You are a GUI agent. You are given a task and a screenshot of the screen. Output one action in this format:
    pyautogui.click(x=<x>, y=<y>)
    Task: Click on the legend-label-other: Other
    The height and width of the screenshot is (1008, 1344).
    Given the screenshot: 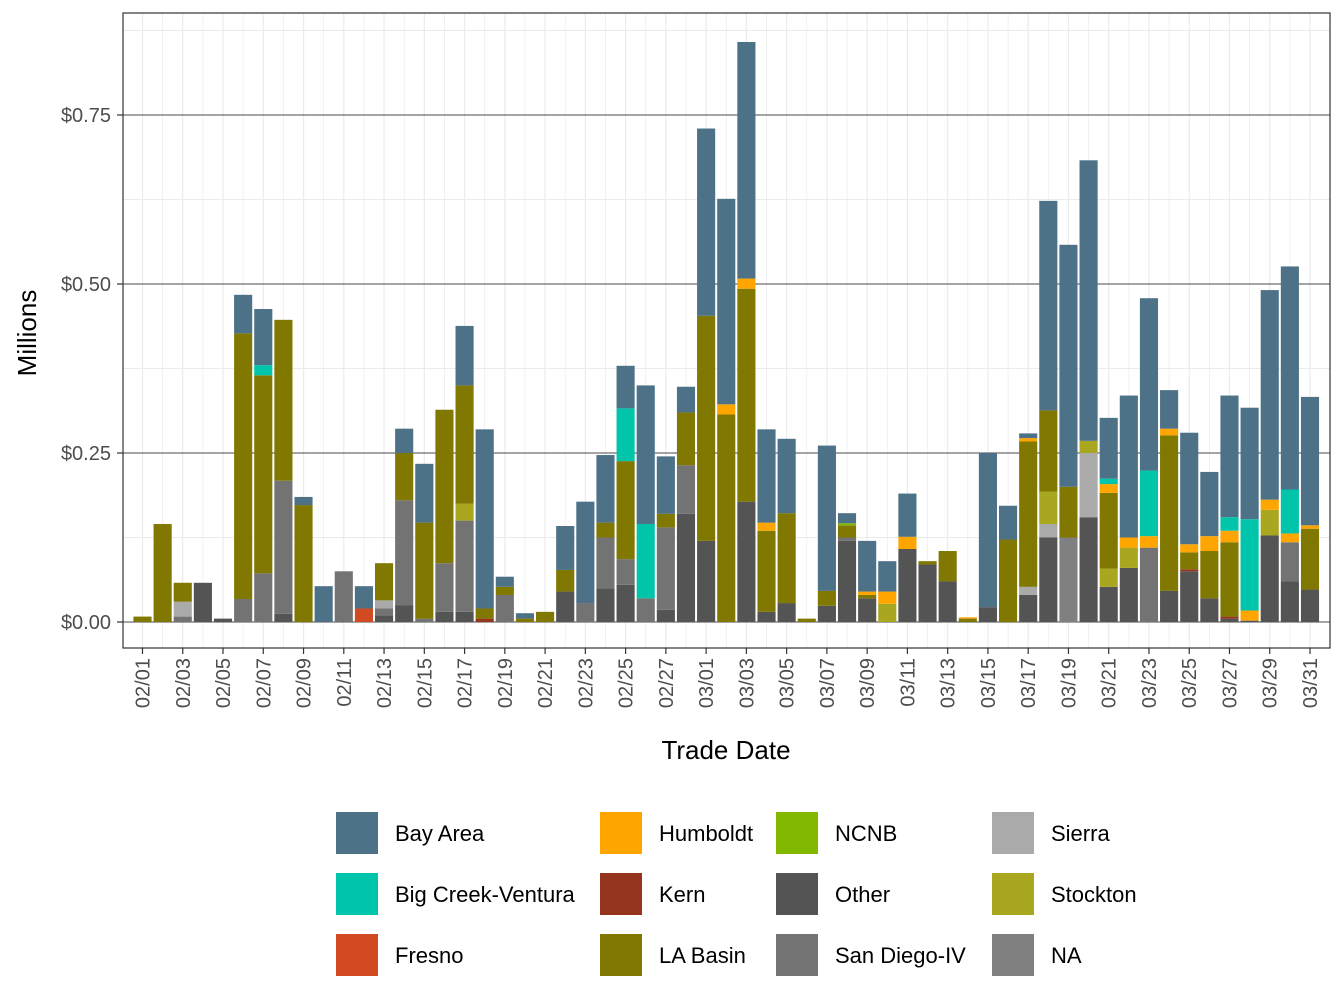 What is the action you would take?
    pyautogui.click(x=862, y=894)
    